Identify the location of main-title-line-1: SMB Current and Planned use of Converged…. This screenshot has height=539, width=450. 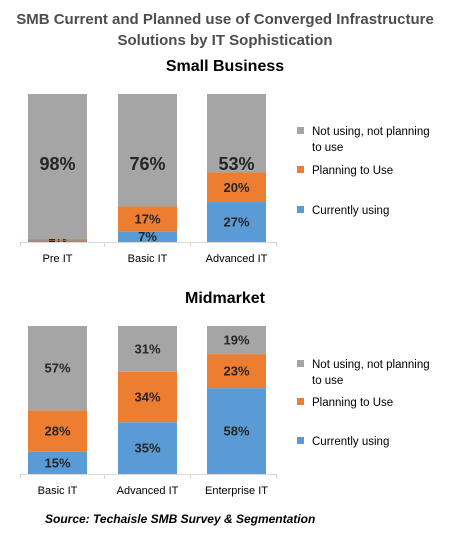
(225, 19).